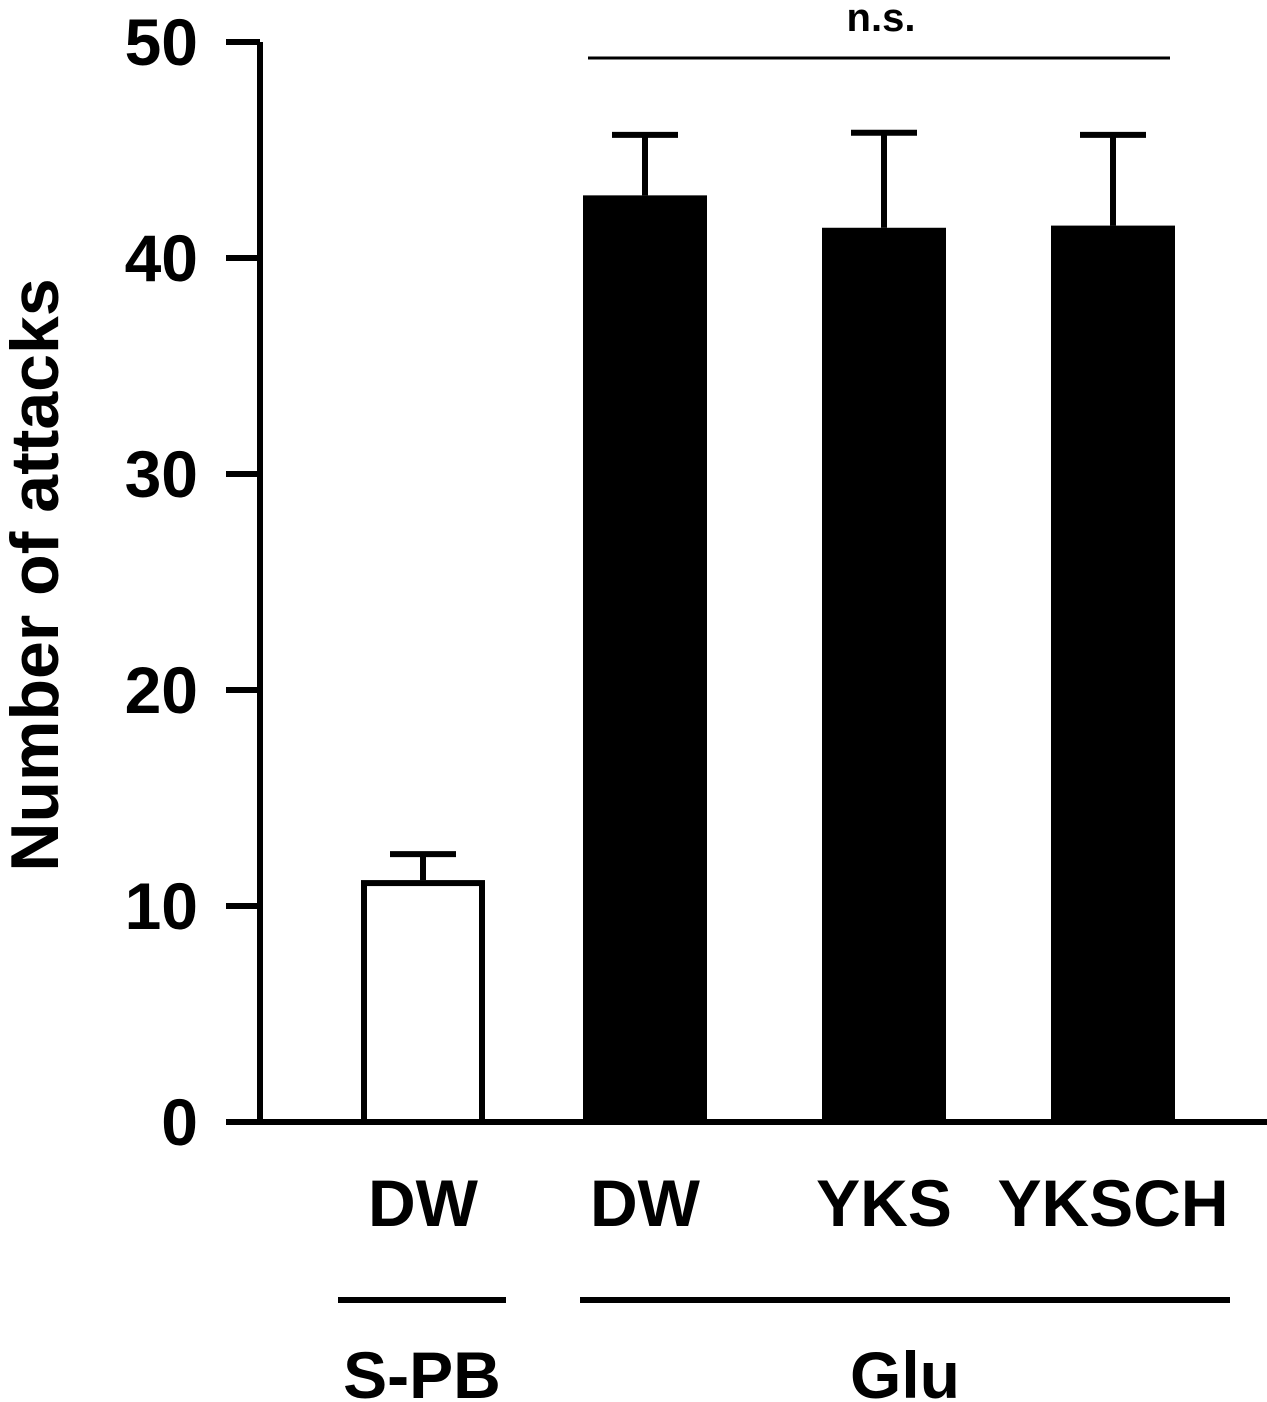  I want to click on category-label: YKSCH, so click(1112, 1203).